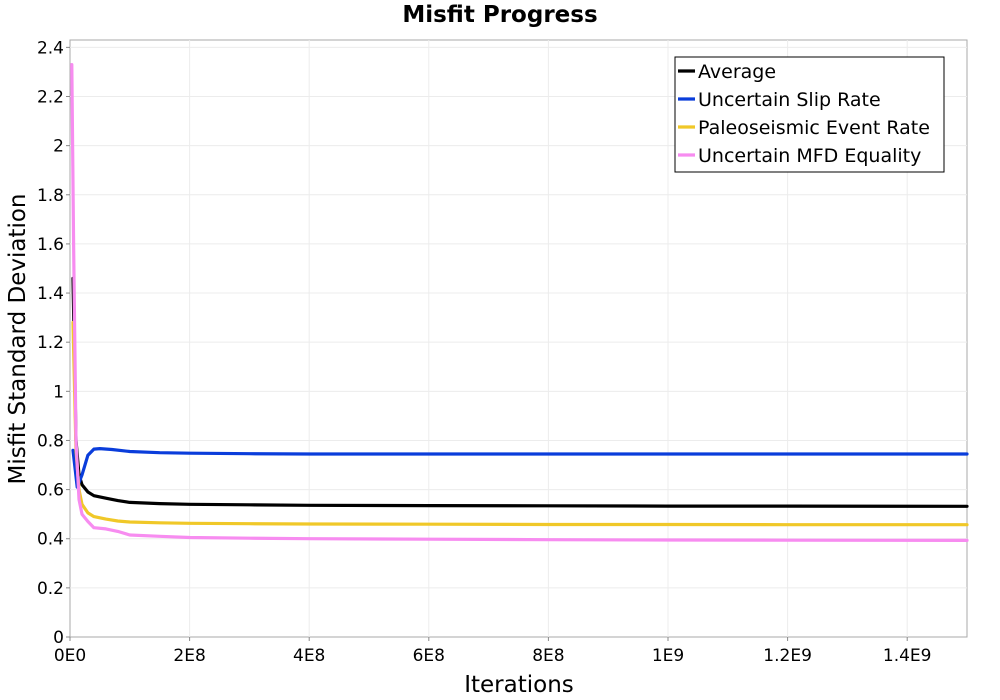  What do you see at coordinates (668, 656) in the screenshot?
I see `x-tick-label: 1E9` at bounding box center [668, 656].